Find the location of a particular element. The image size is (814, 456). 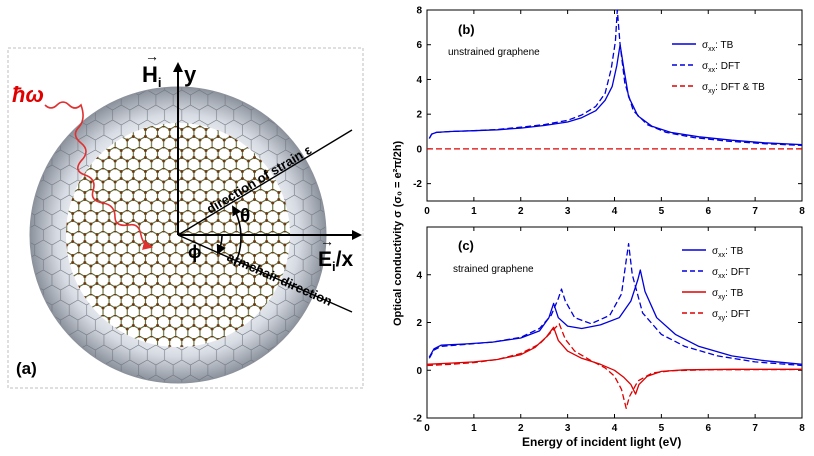

panel-label: (b) is located at coordinates (466, 29).